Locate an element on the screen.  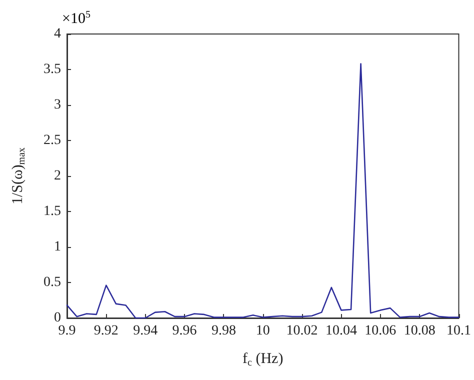
y-tick-label: 4 is located at coordinates (57, 34).